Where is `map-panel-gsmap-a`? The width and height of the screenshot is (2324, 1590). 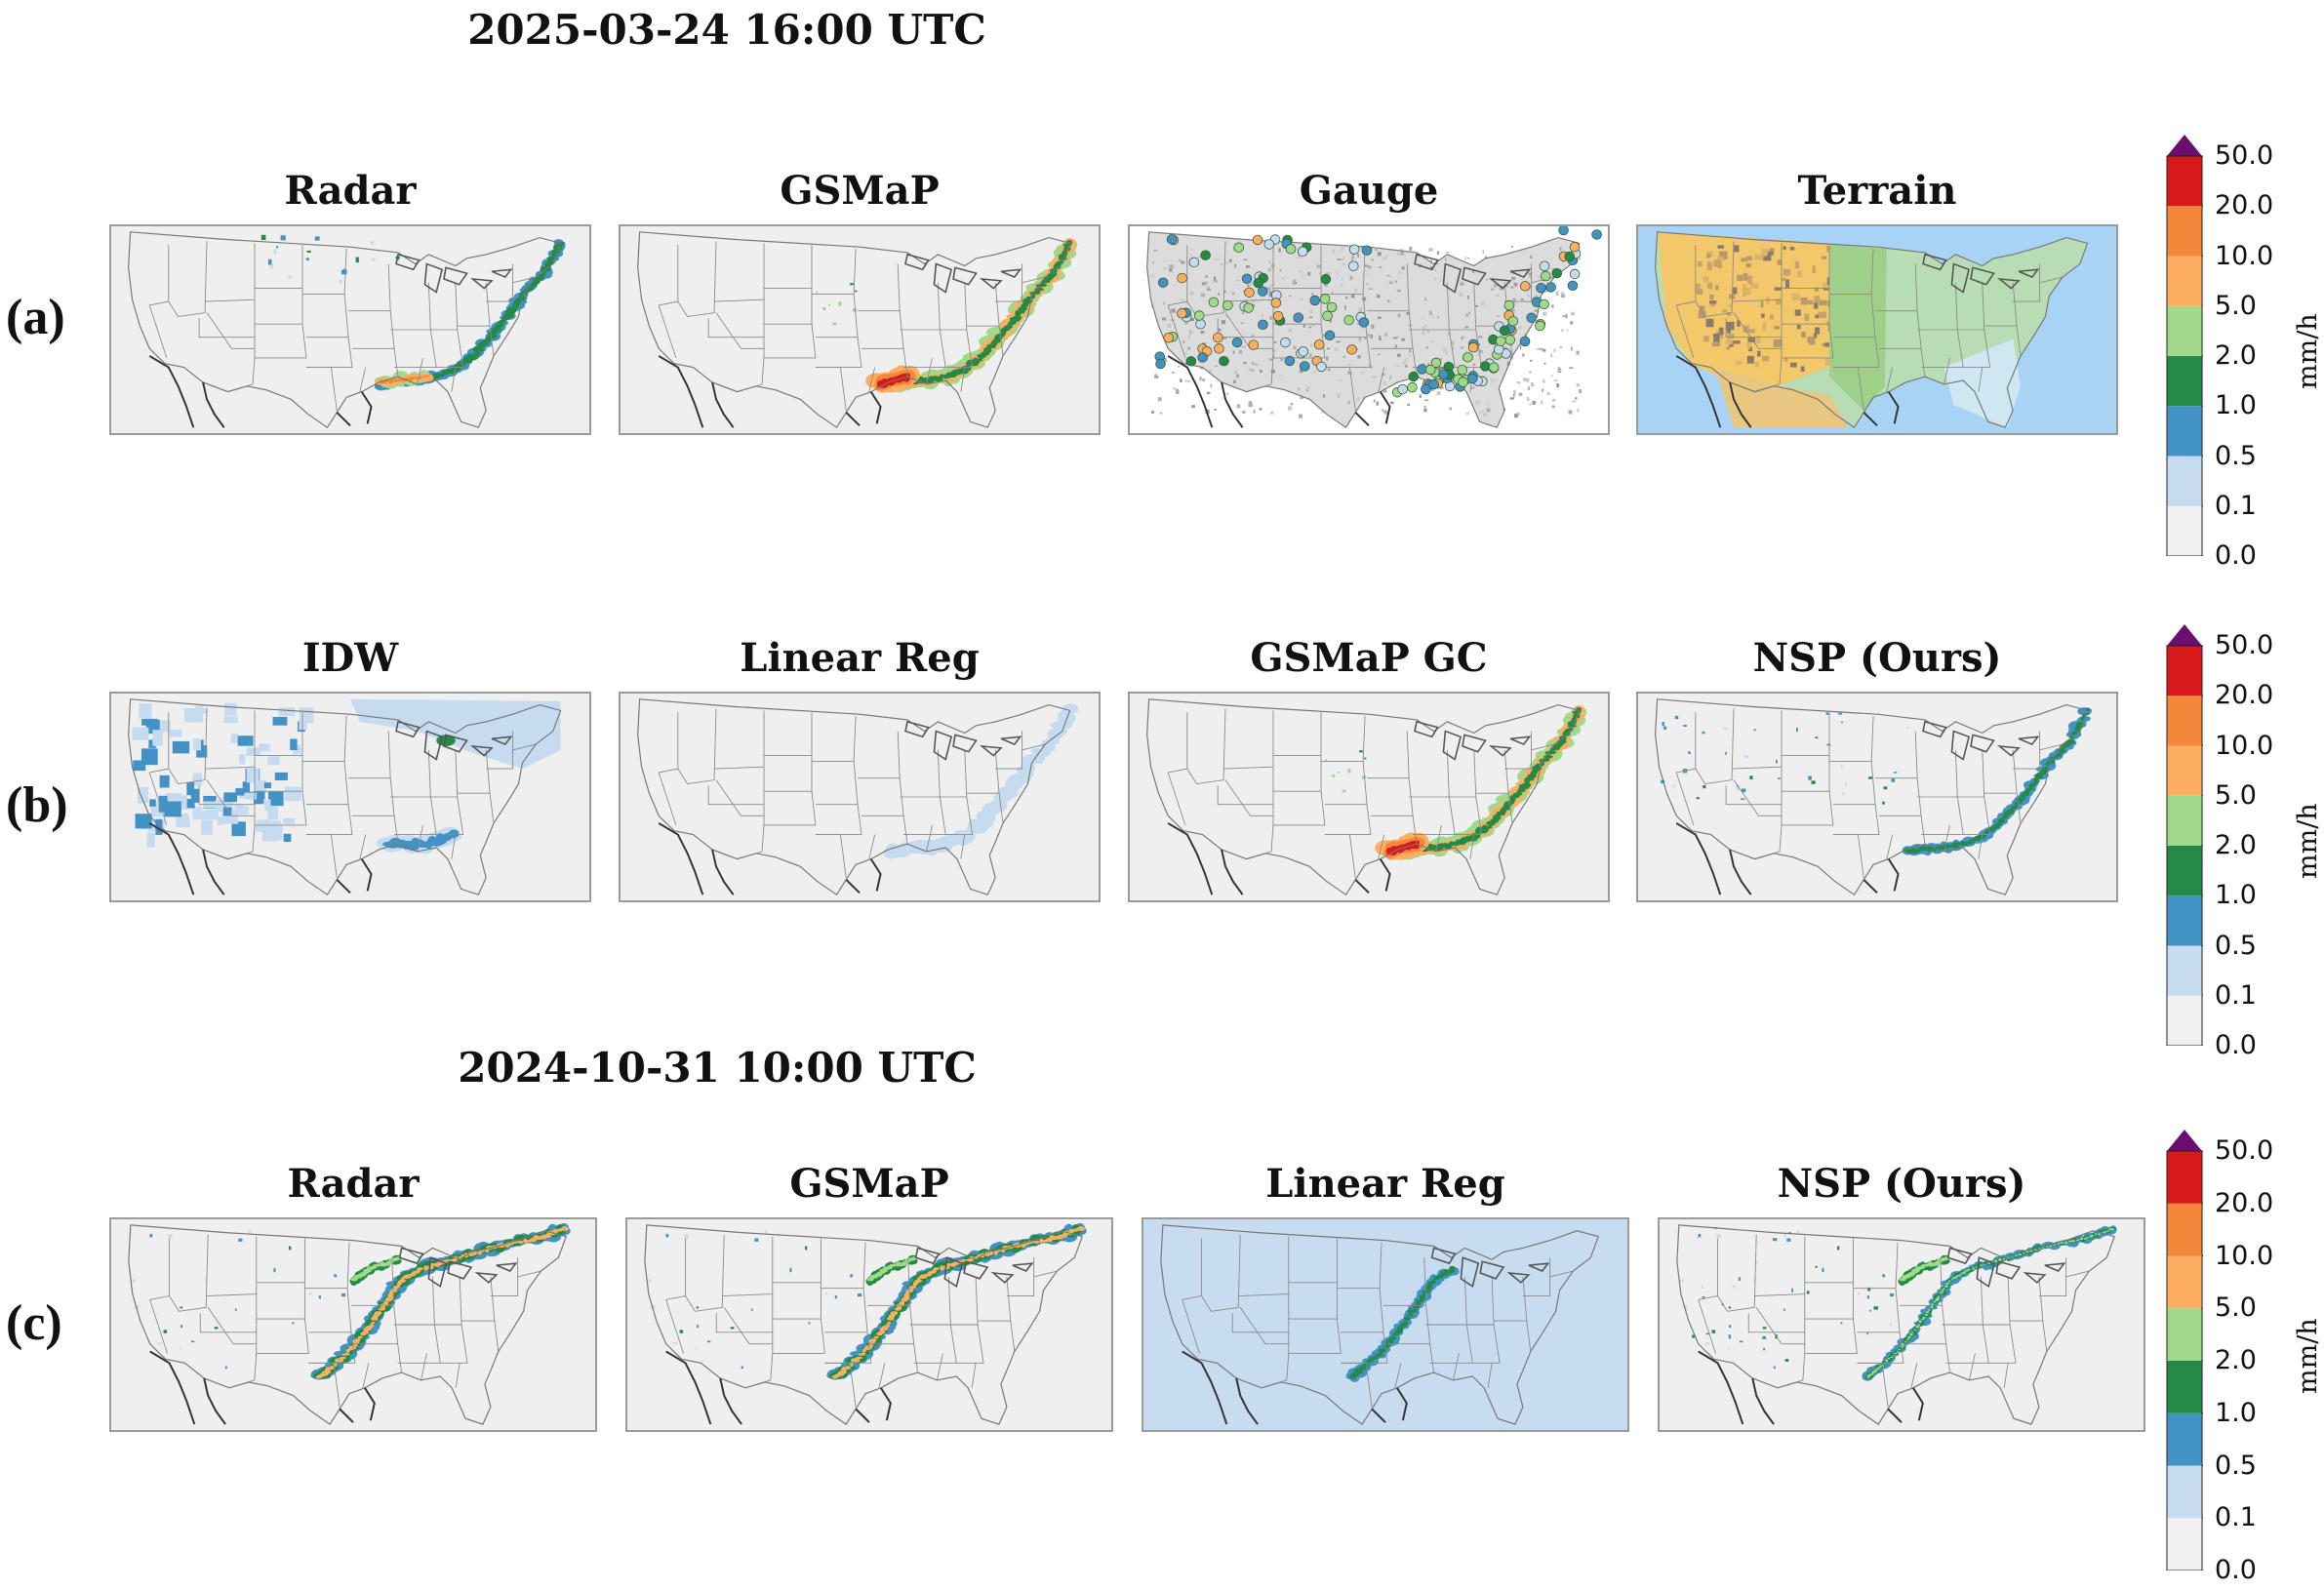
map-panel-gsmap-a is located at coordinates (860, 329).